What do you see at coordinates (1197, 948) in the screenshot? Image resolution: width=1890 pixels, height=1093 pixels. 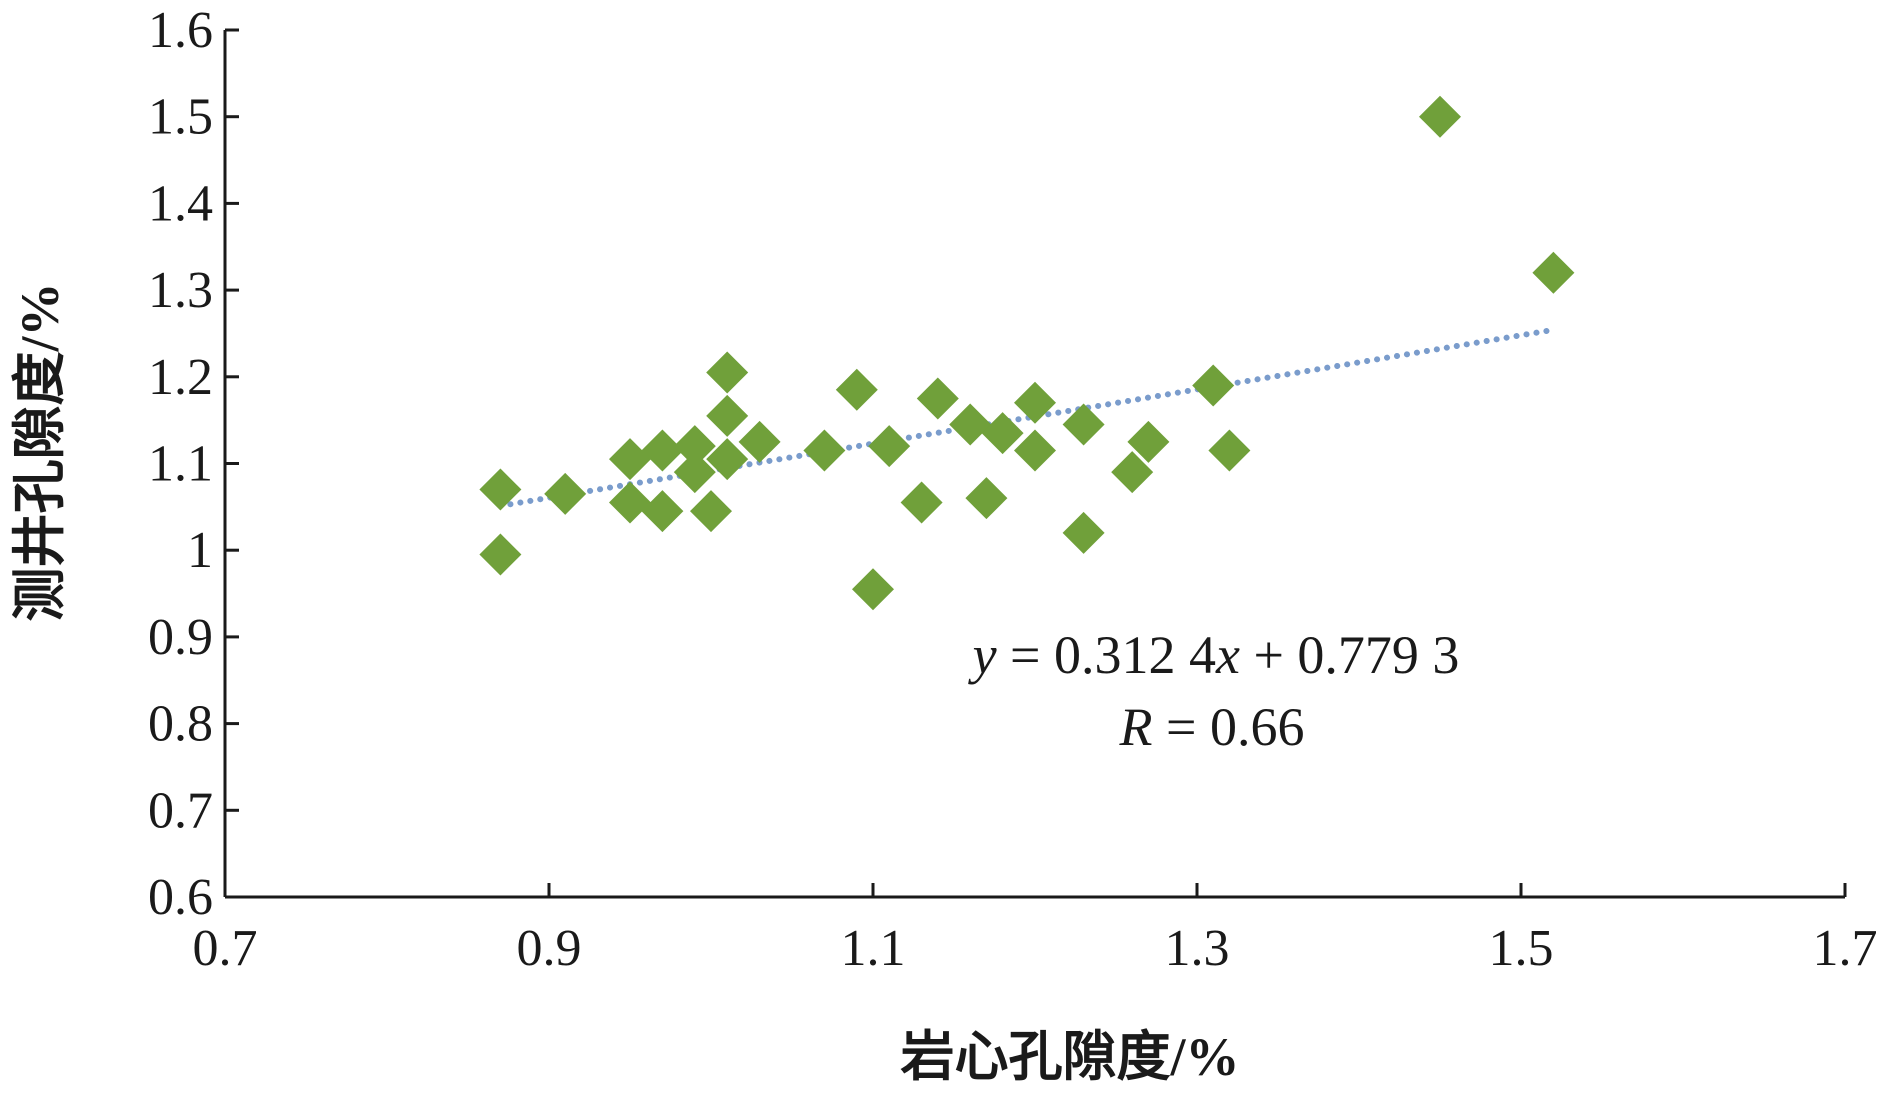 I see `x-tick-label: 1.3` at bounding box center [1197, 948].